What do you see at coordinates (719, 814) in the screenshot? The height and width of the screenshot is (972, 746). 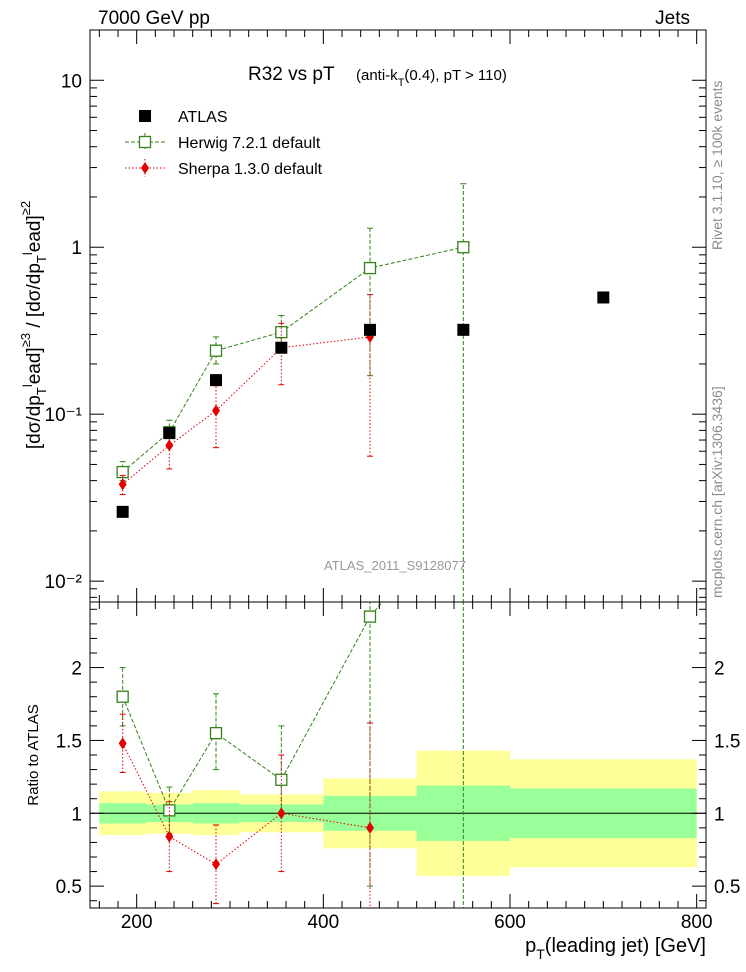 I see `ratio-y-tick-label-right: 1` at bounding box center [719, 814].